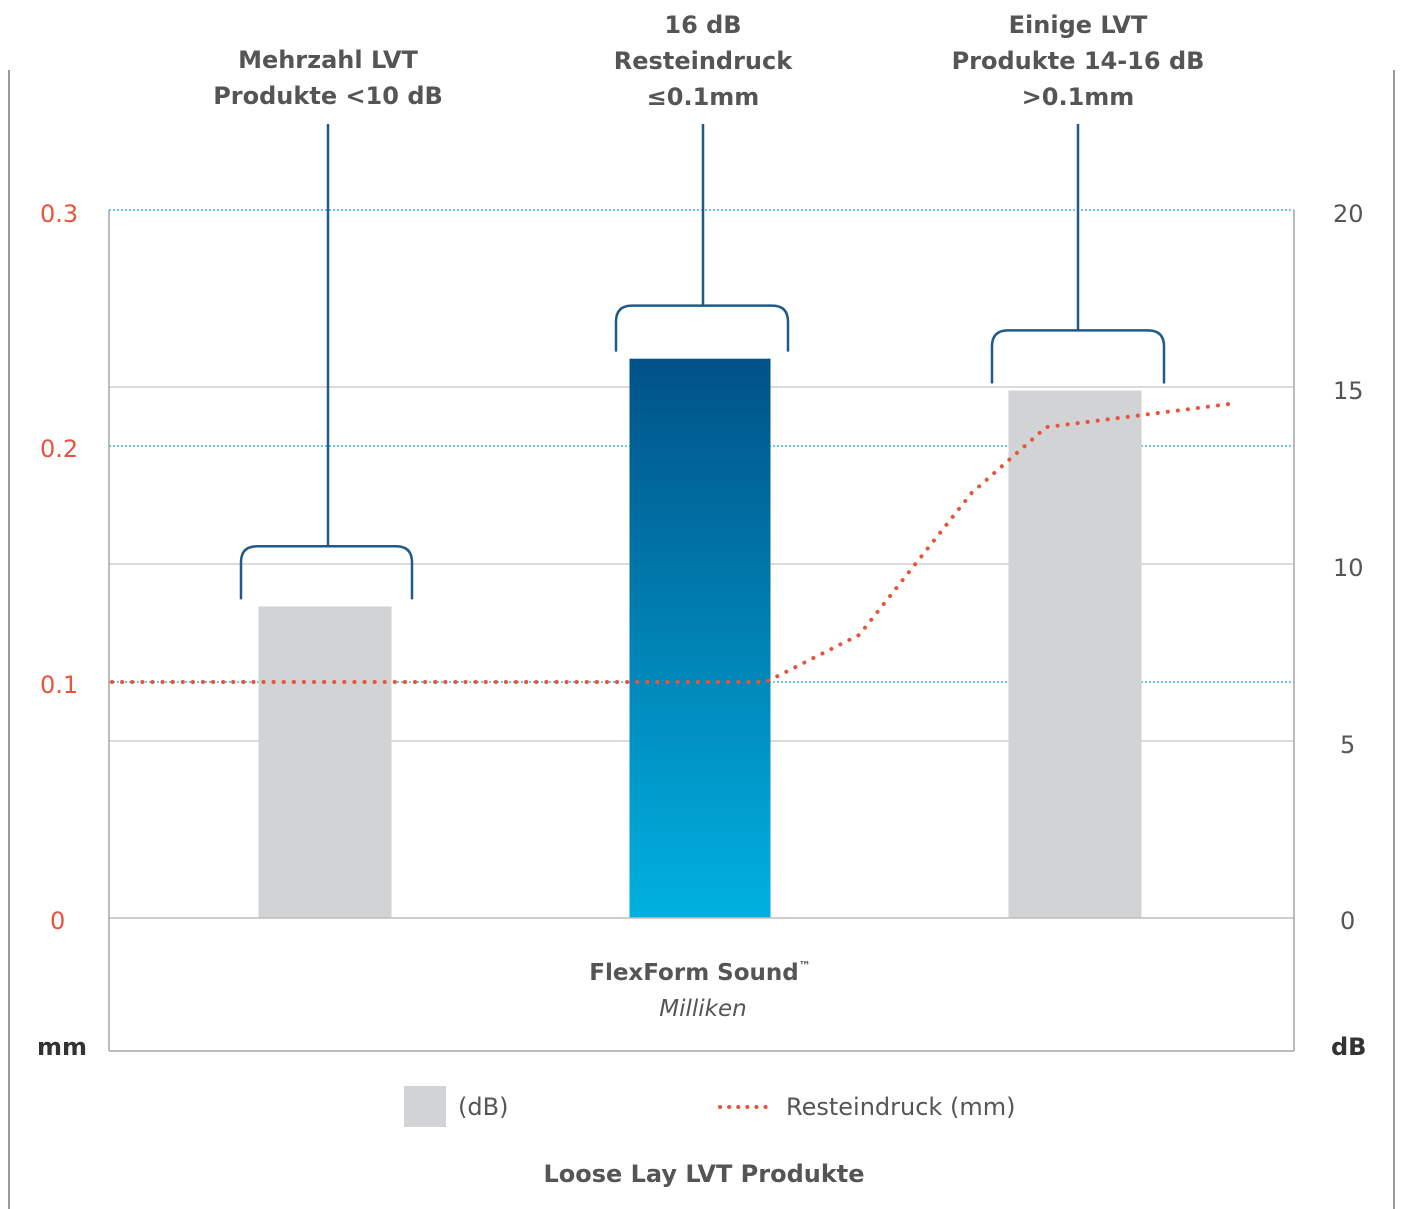  What do you see at coordinates (1348, 630) in the screenshot?
I see `right-axis: 20 15 10 5 0 dB` at bounding box center [1348, 630].